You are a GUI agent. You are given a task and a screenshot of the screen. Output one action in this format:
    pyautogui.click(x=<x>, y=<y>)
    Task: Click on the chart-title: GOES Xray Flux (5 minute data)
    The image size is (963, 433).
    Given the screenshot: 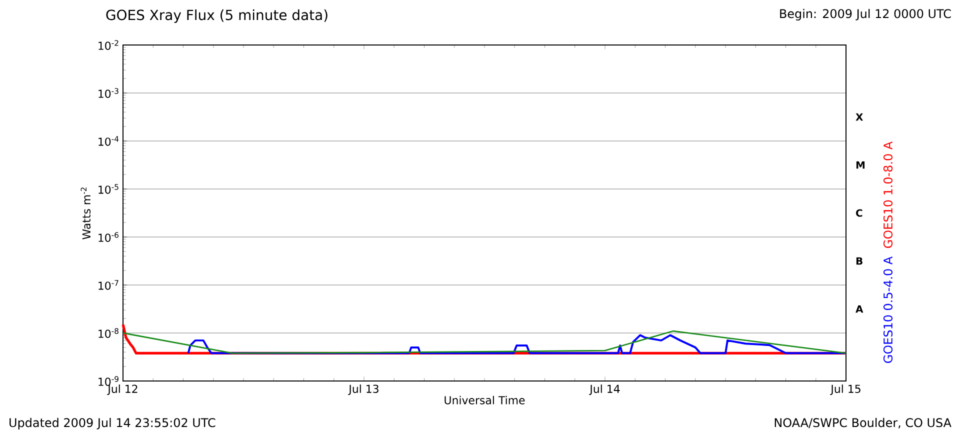 What is the action you would take?
    pyautogui.click(x=217, y=16)
    